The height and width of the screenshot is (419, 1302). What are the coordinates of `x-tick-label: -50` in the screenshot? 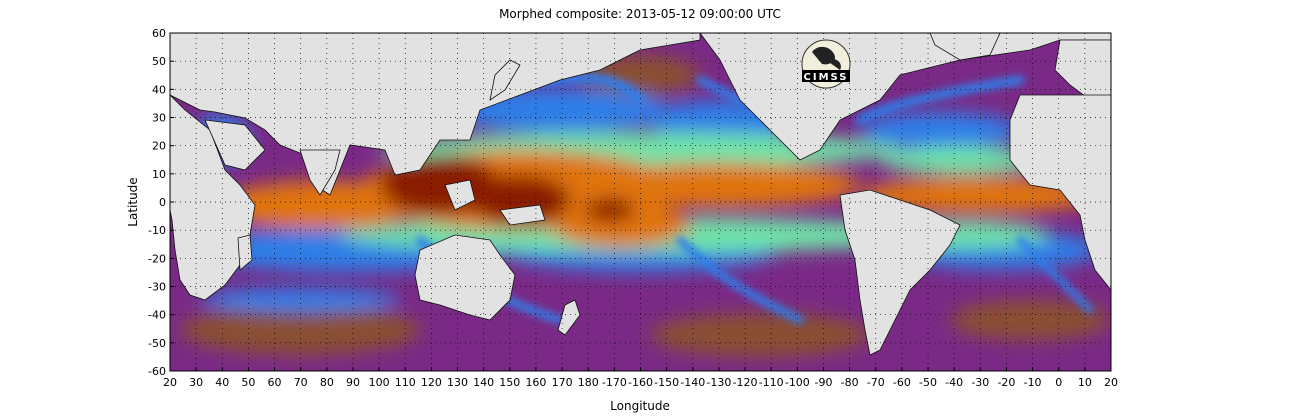 It's located at (928, 382).